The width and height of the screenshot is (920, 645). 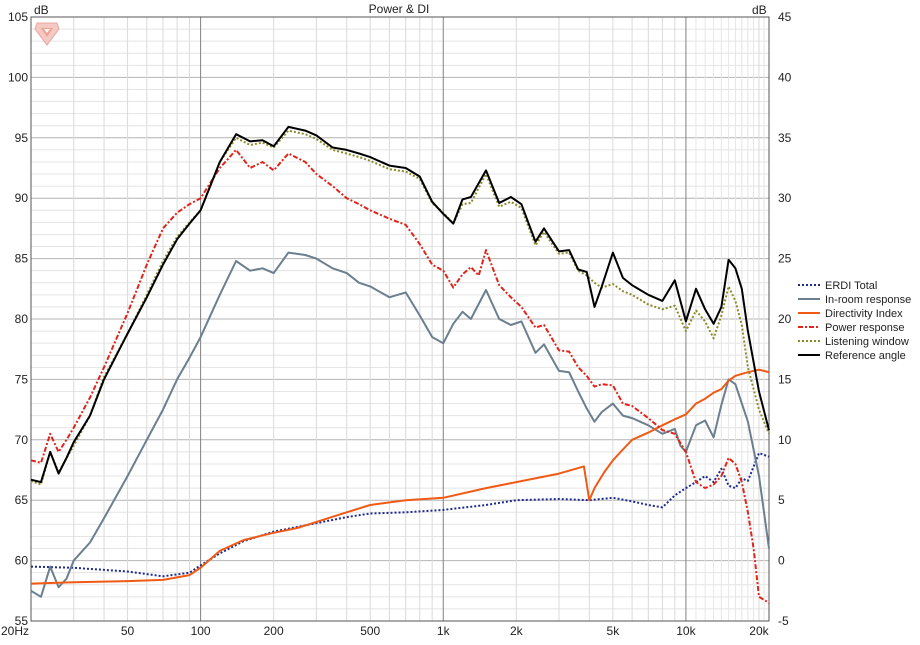 I want to click on x-tick-label: 100, so click(x=201, y=631).